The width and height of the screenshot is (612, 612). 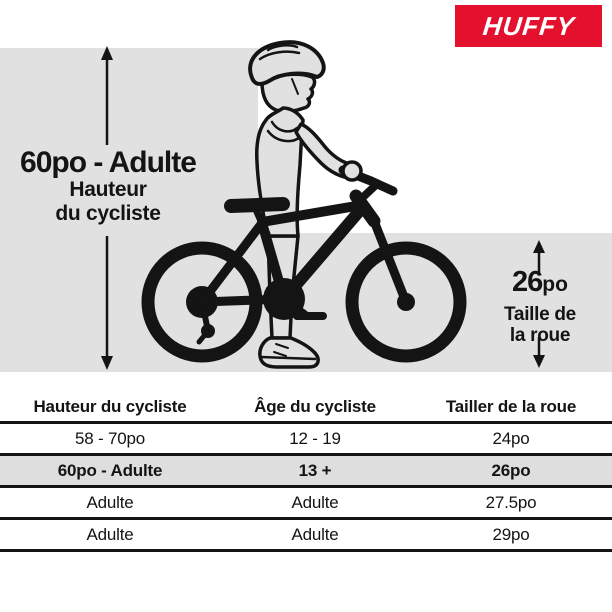 What do you see at coordinates (108, 213) in the screenshot?
I see `rider-height-caption-line2: du cycliste` at bounding box center [108, 213].